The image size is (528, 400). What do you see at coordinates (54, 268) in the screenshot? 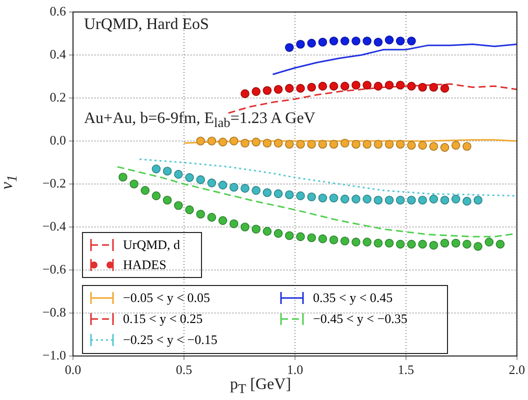
I see `y-tick-label: −0.6` at bounding box center [54, 268].